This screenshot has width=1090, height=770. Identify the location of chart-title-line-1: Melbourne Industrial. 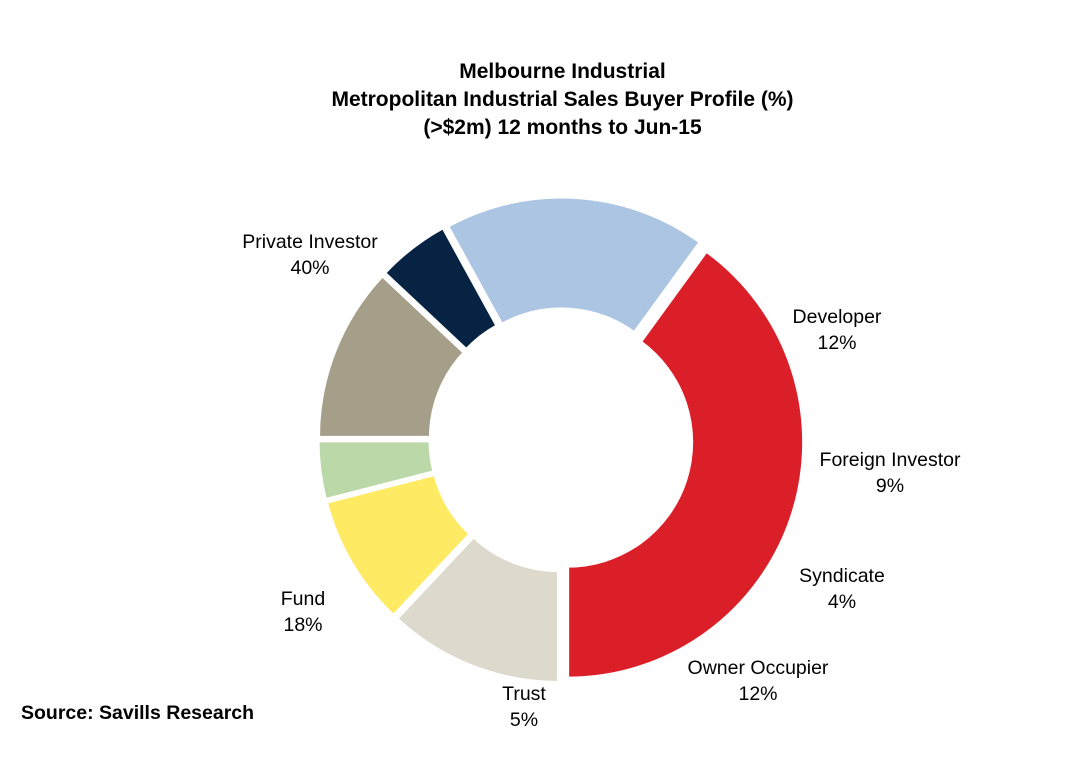
(562, 71).